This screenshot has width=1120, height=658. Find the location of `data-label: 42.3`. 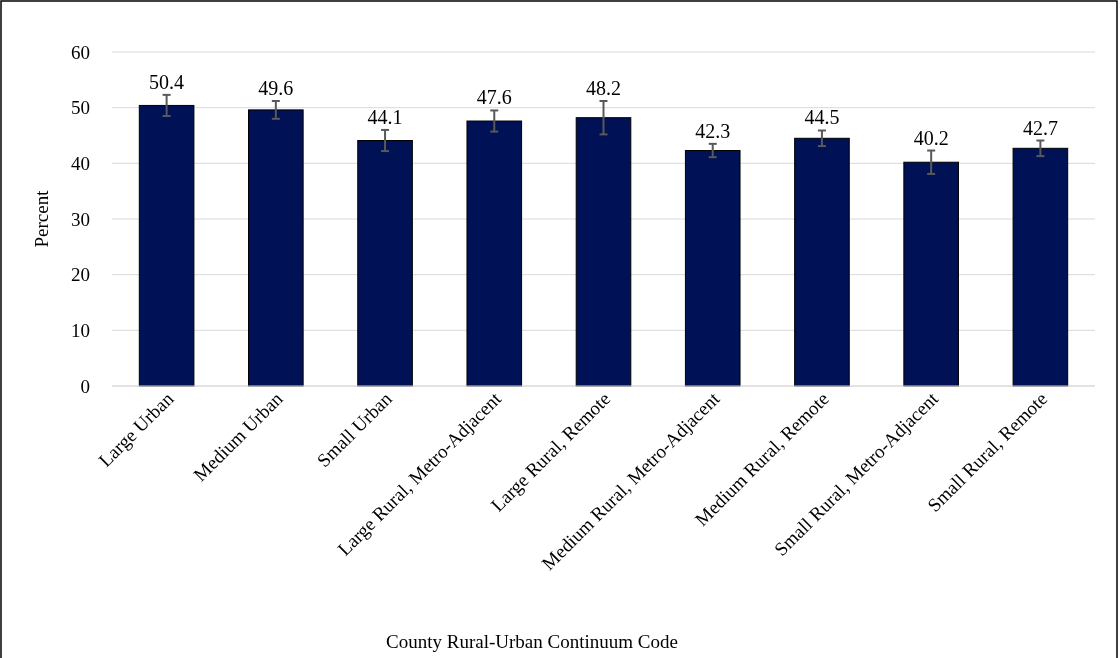

data-label: 42.3 is located at coordinates (713, 130).